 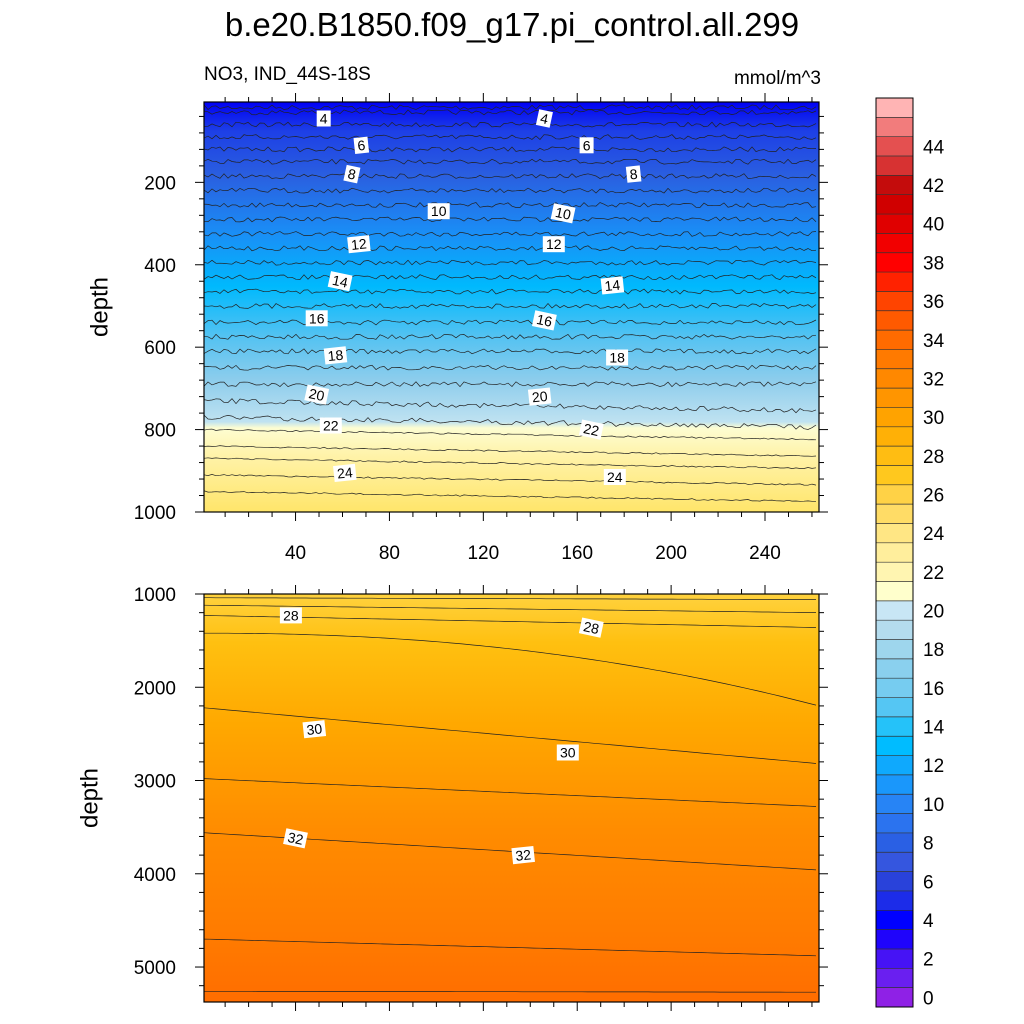 I want to click on contour-label-text: 30, so click(x=314, y=729).